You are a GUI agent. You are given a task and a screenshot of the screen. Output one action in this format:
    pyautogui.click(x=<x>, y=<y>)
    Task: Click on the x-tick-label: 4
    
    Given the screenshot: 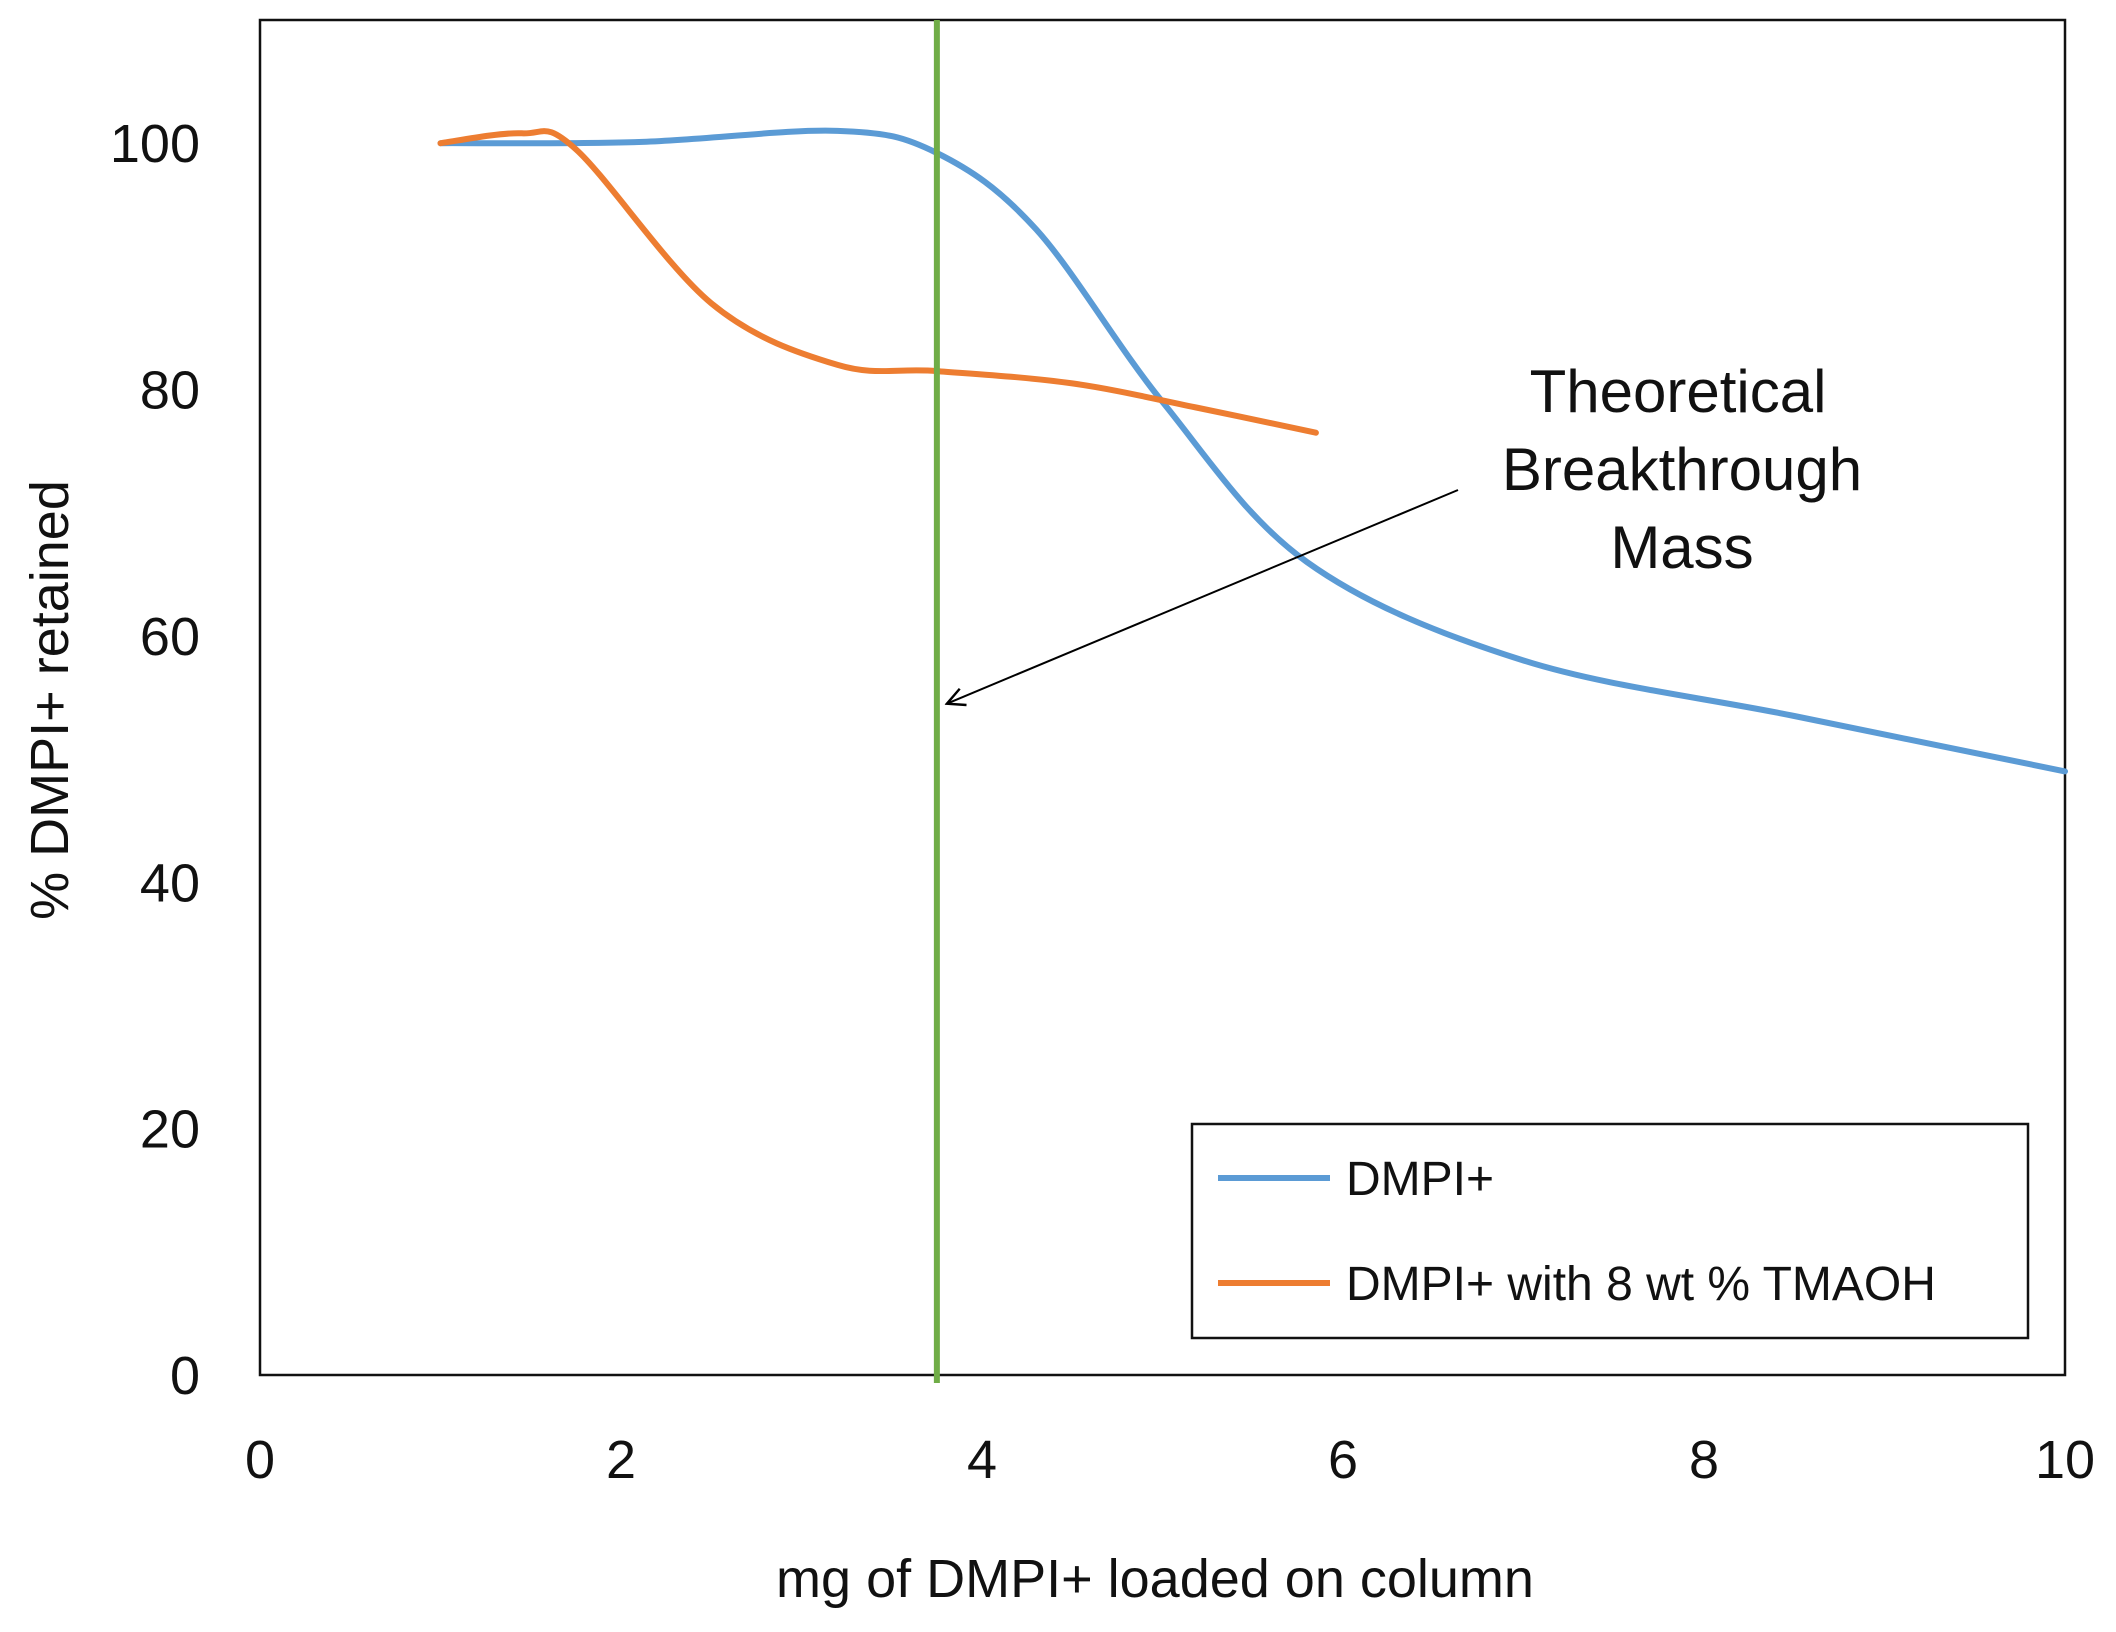 What is the action you would take?
    pyautogui.click(x=982, y=1460)
    